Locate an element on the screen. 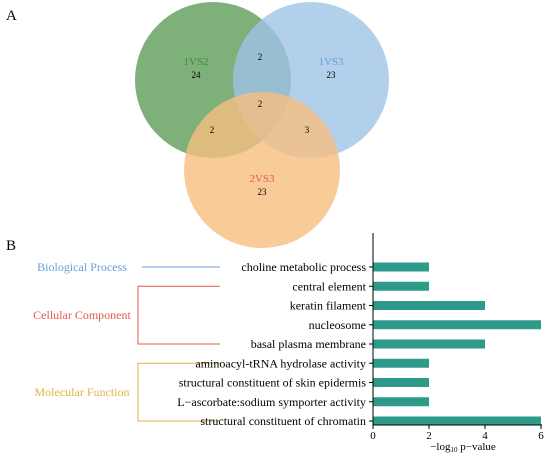  group-label: Biological Process is located at coordinates (82, 267).